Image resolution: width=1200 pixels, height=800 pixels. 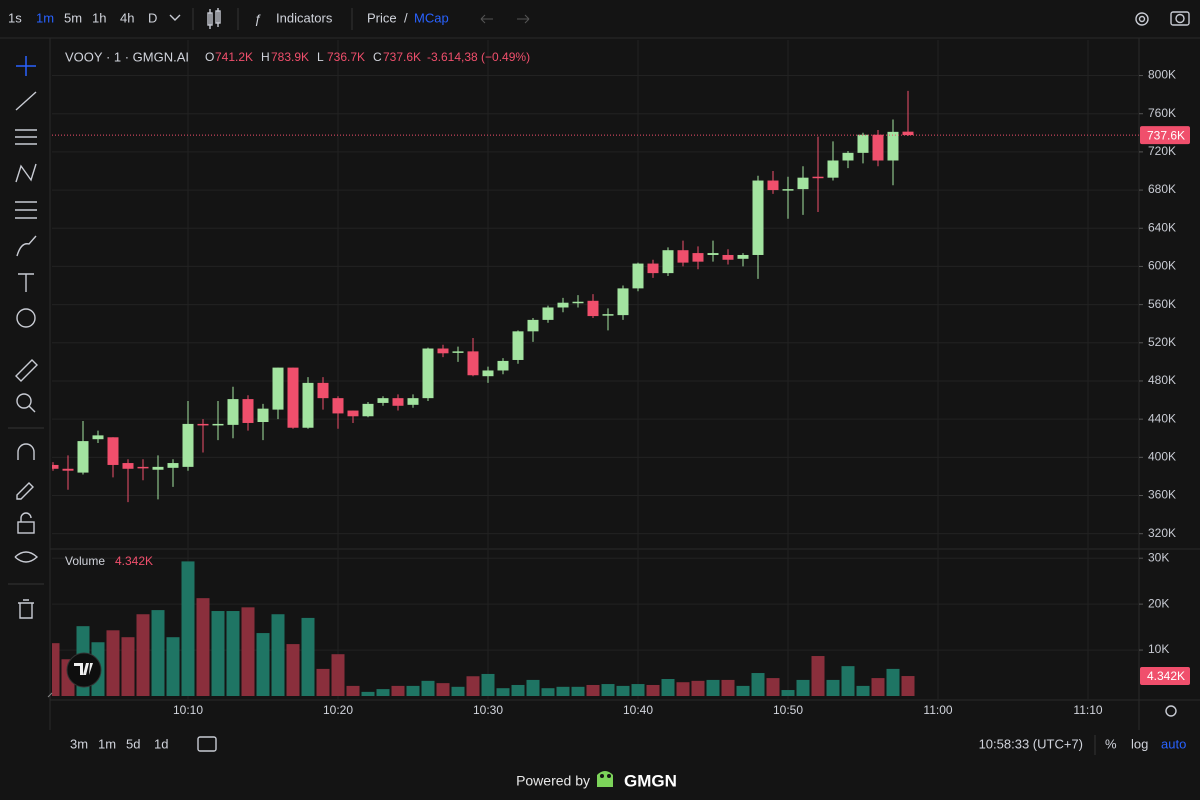 What do you see at coordinates (1162, 113) in the screenshot?
I see `y-tick-label: 760K` at bounding box center [1162, 113].